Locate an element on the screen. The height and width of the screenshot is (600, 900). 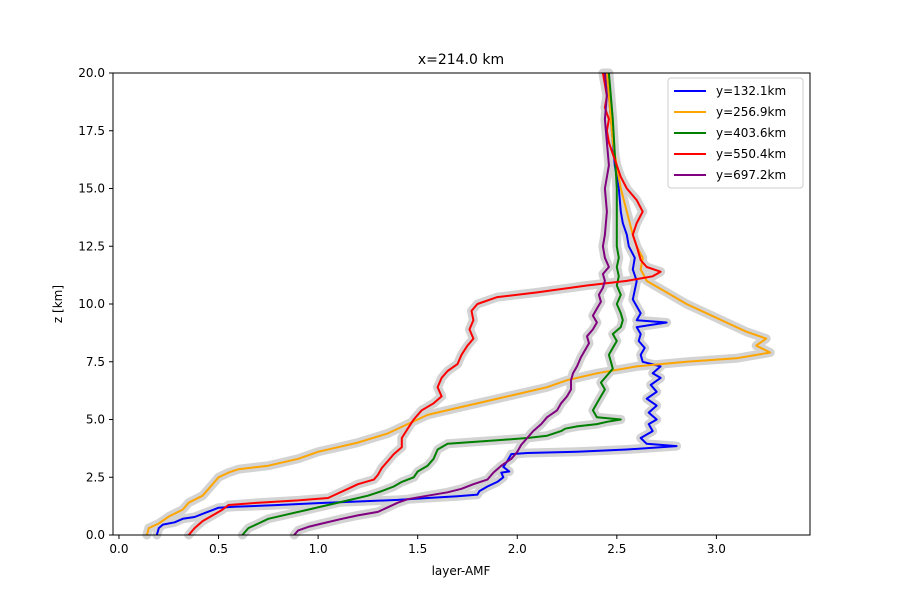
y-tick-label: 10.0 is located at coordinates (91, 304).